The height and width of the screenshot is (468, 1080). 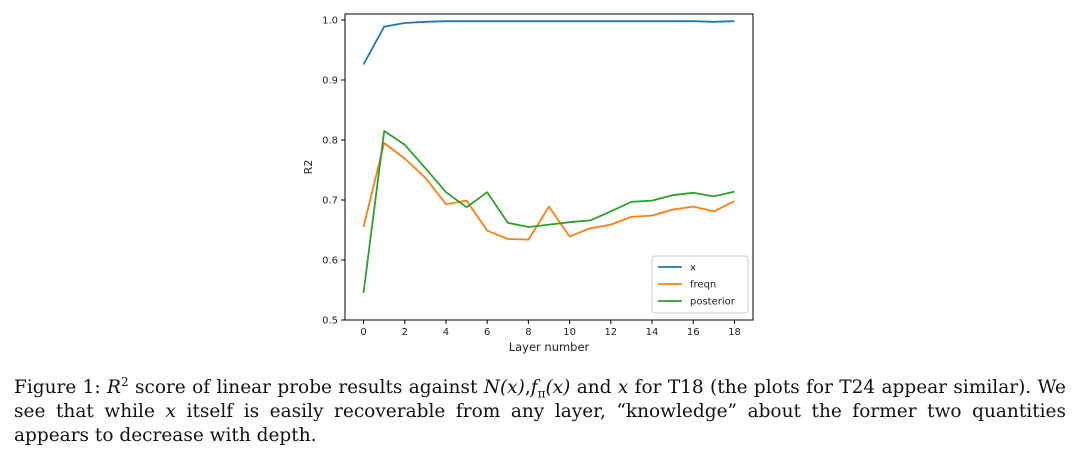 I want to click on series-line-posterior, so click(x=548, y=212).